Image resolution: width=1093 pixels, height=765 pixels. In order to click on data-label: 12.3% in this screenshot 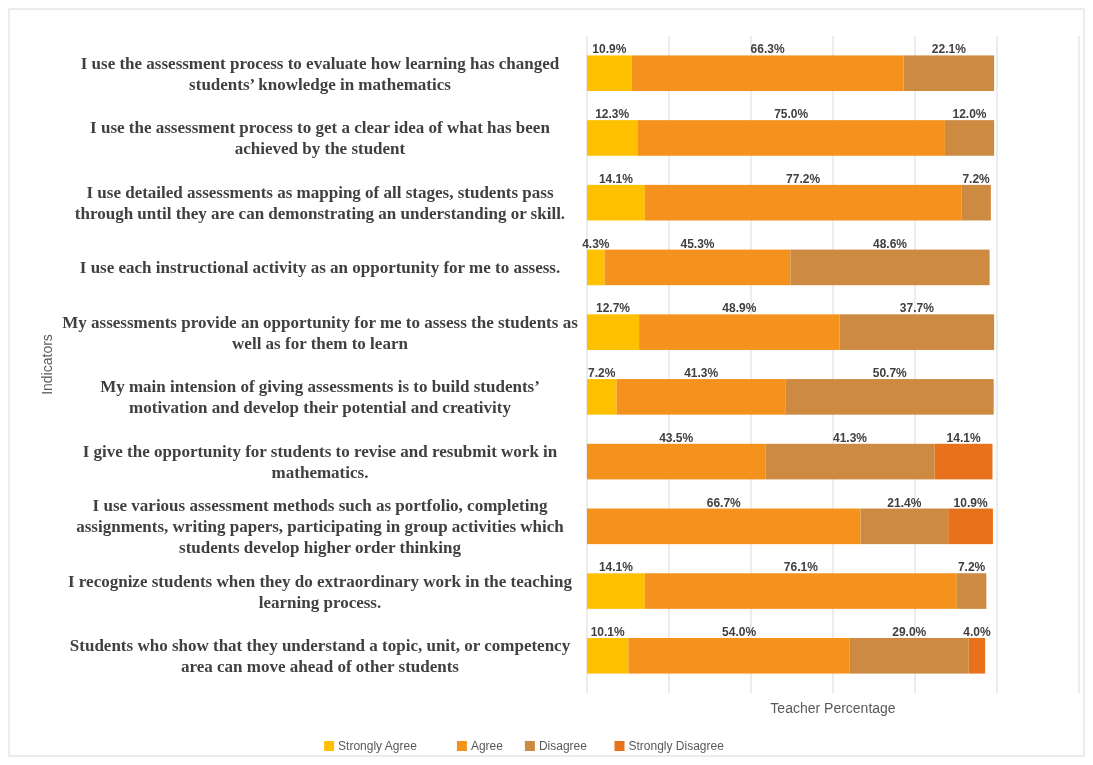, I will do `click(612, 114)`.